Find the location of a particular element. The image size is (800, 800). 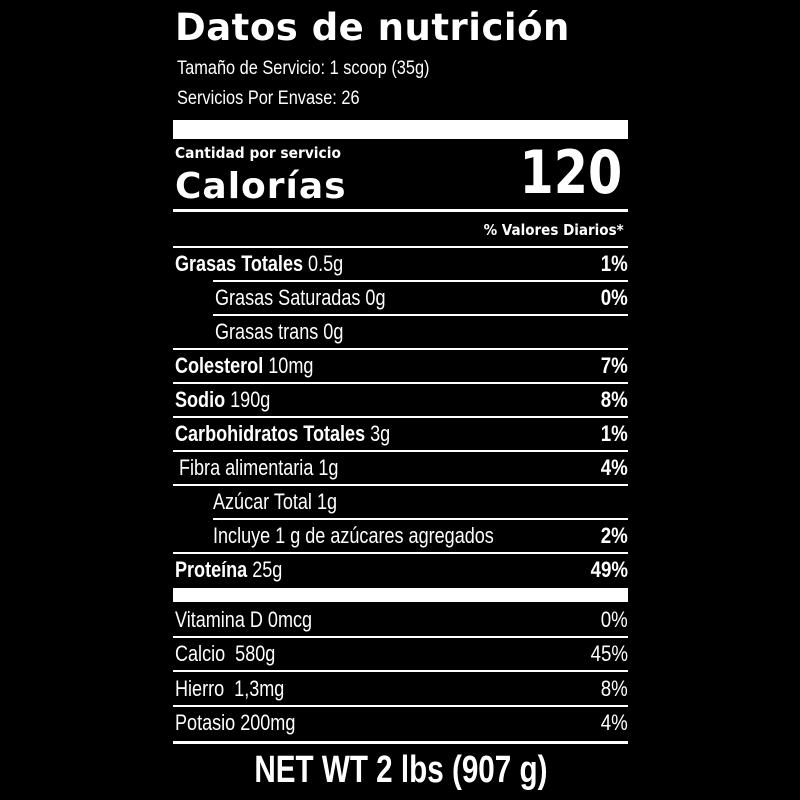

nutrient-row-sodium: Sodio 190g 8% is located at coordinates (400, 400).